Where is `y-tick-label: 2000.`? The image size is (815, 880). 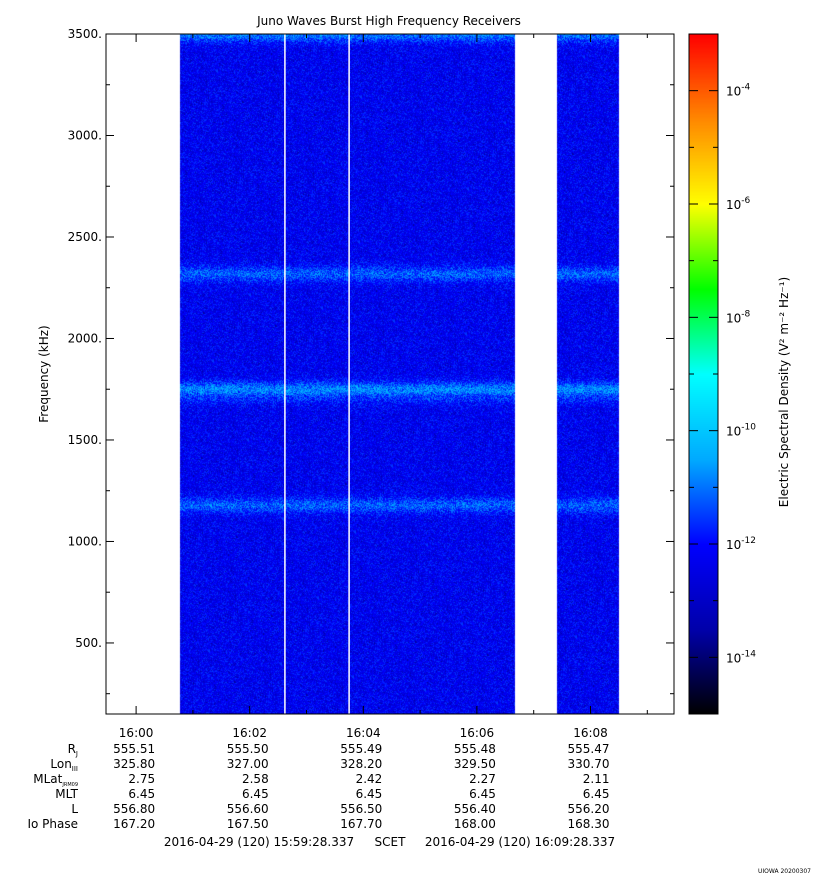 y-tick-label: 2000. is located at coordinates (85, 338).